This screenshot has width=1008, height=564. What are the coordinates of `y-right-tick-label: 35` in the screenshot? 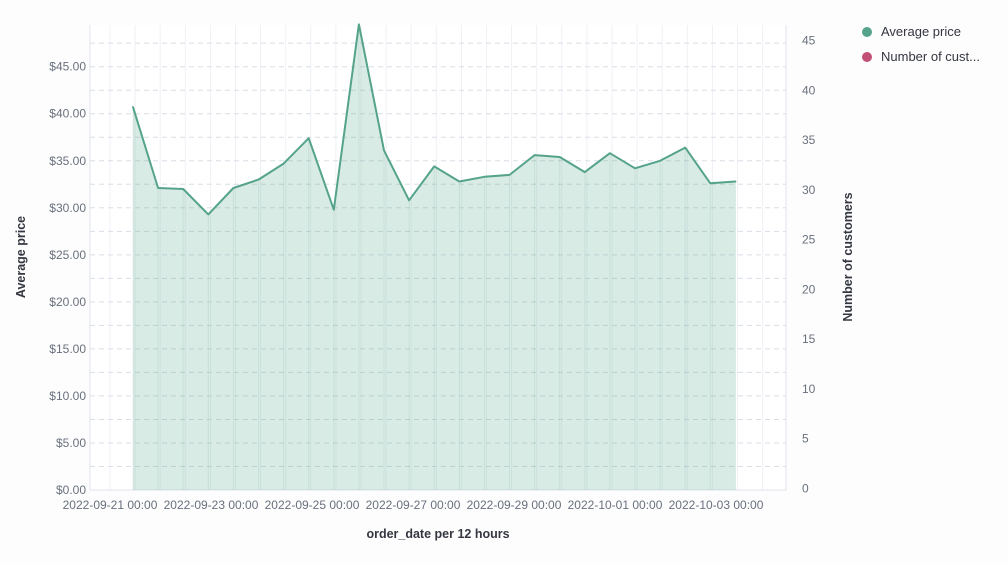 It's located at (809, 140).